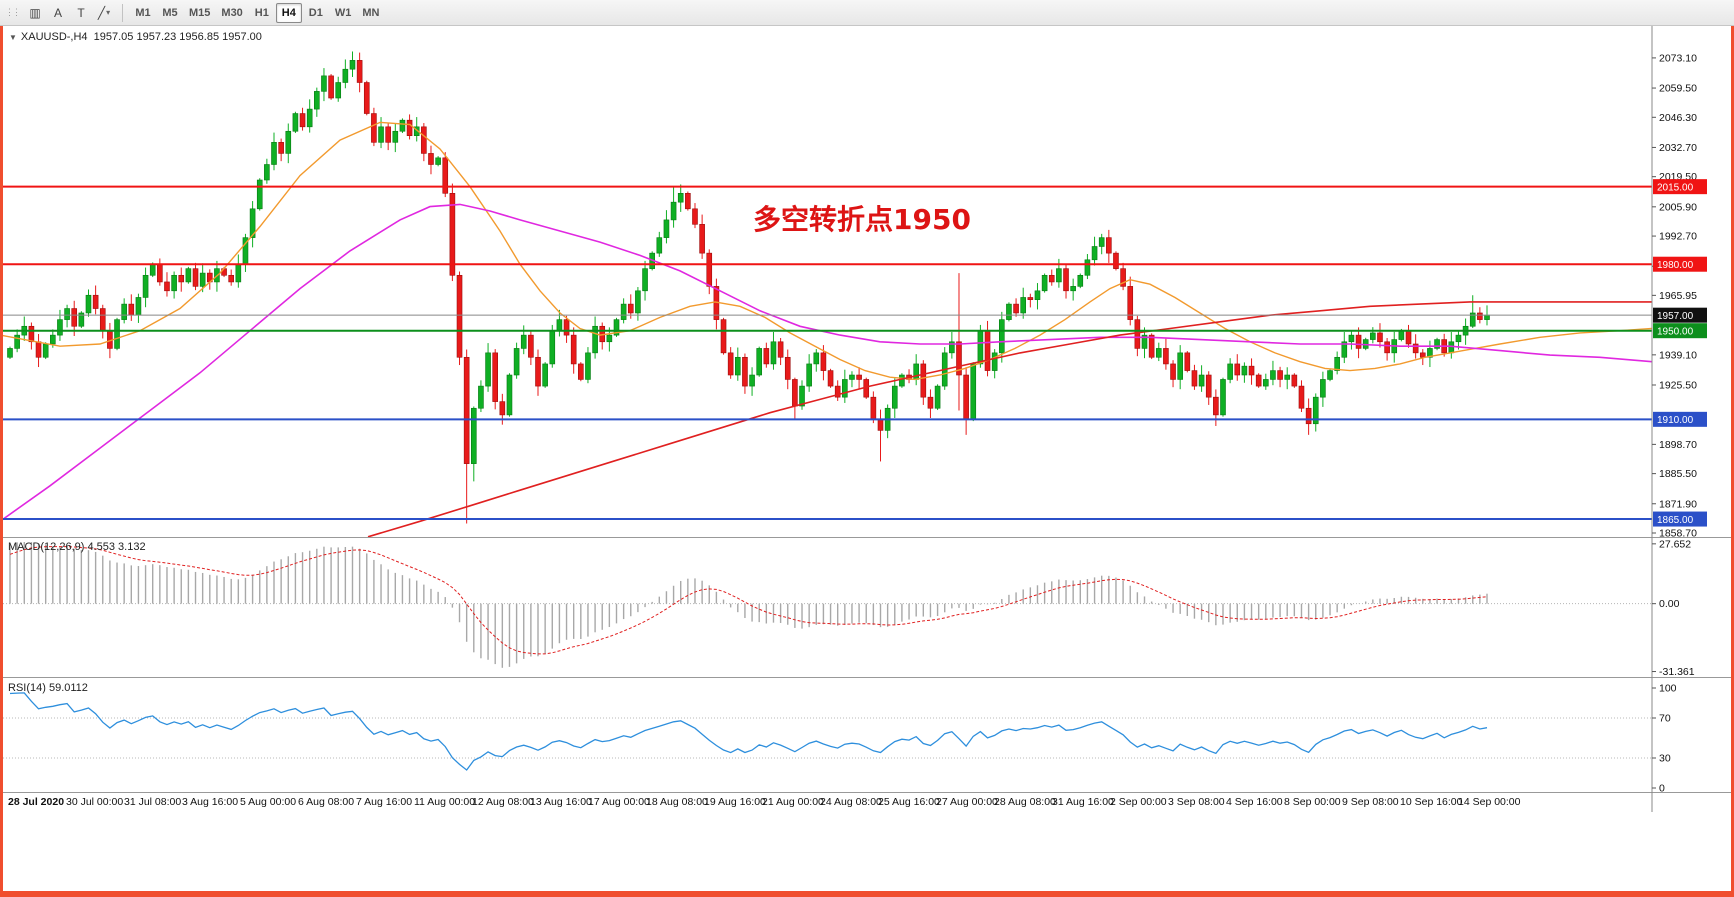 The height and width of the screenshot is (897, 1734). What do you see at coordinates (909, 802) in the screenshot?
I see `svg-text: 25 Aug 16:00` at bounding box center [909, 802].